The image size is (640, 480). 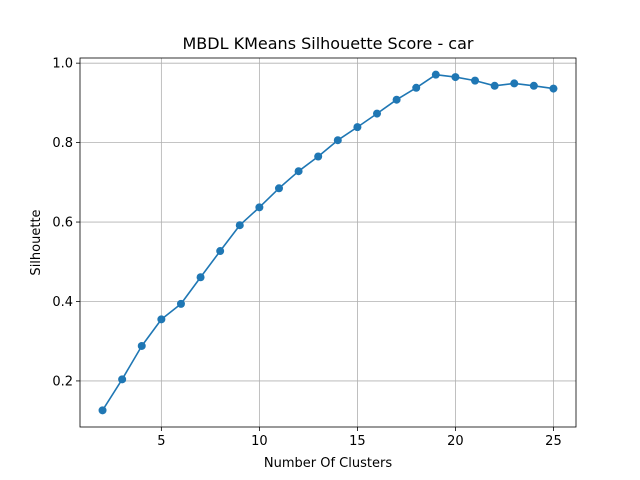 What do you see at coordinates (357, 441) in the screenshot?
I see `x-tick-label: 15` at bounding box center [357, 441].